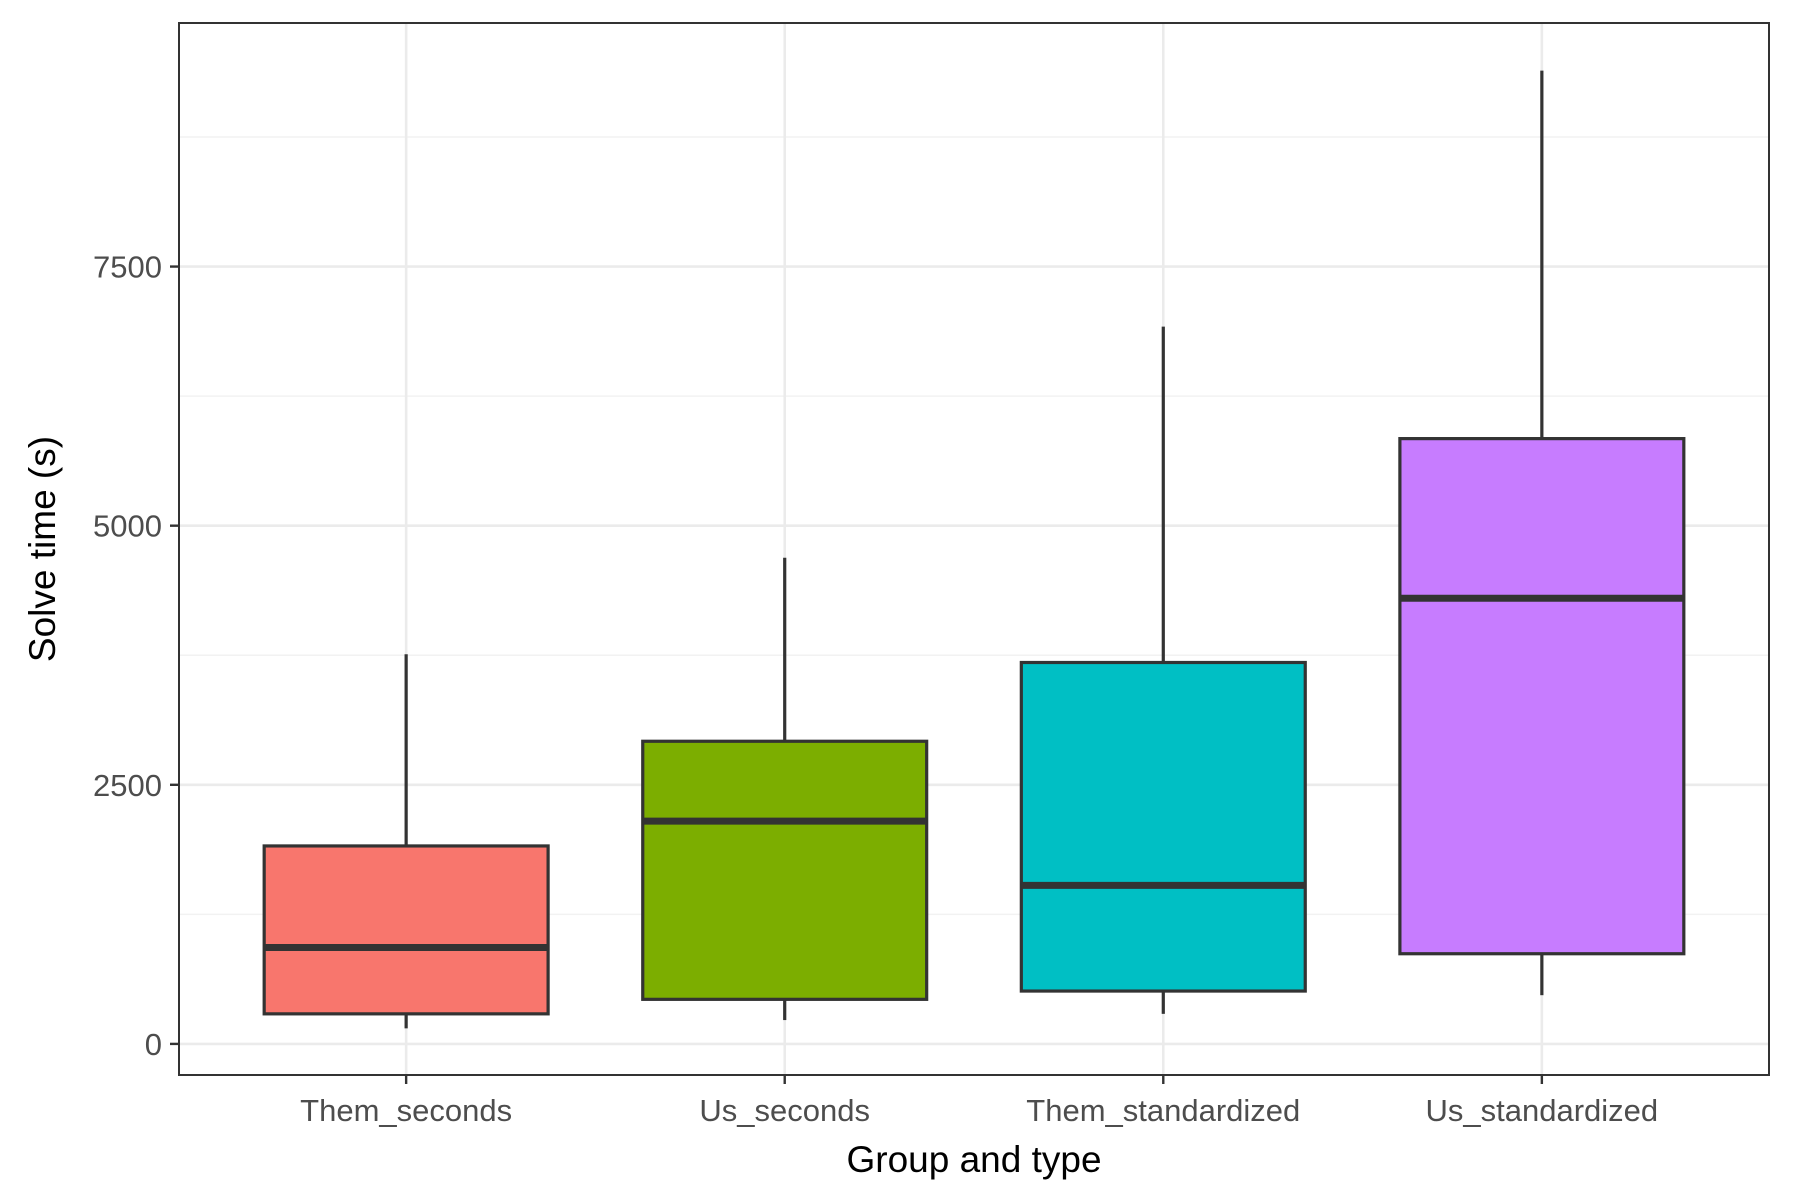 This screenshot has height=1200, width=1800. What do you see at coordinates (136, 656) in the screenshot?
I see `y-axis: 0 2500 5000 7500` at bounding box center [136, 656].